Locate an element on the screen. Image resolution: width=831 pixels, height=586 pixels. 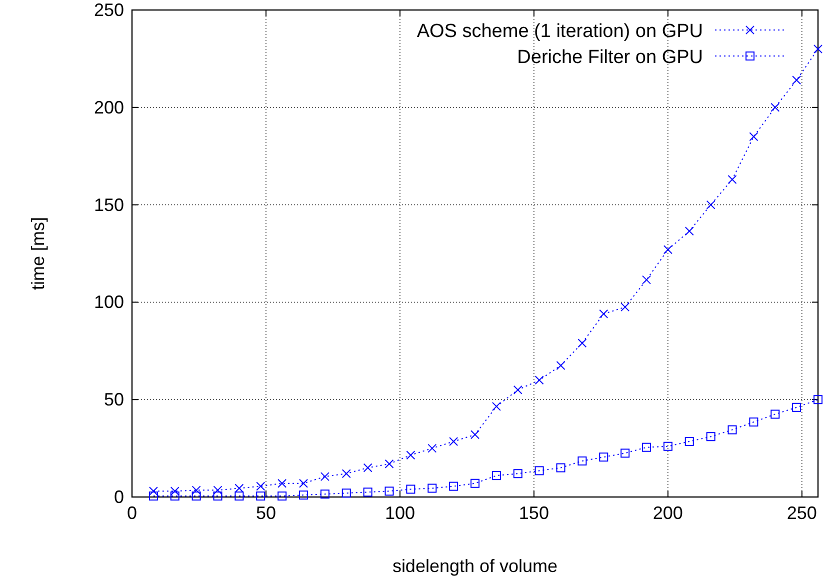
y-axis-title: time [ms] is located at coordinates (38, 253).